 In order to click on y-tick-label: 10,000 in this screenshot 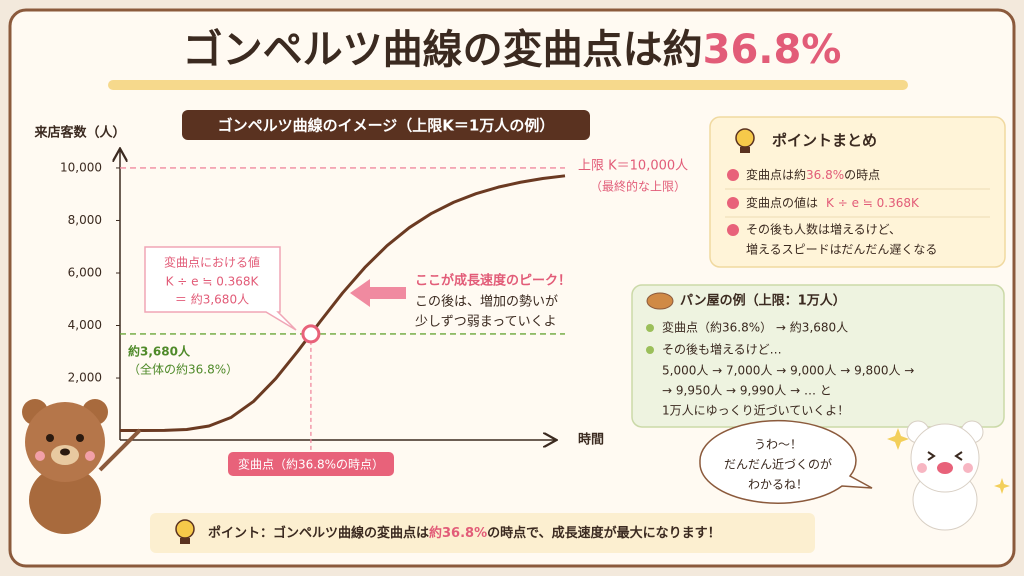, I will do `click(81, 167)`.